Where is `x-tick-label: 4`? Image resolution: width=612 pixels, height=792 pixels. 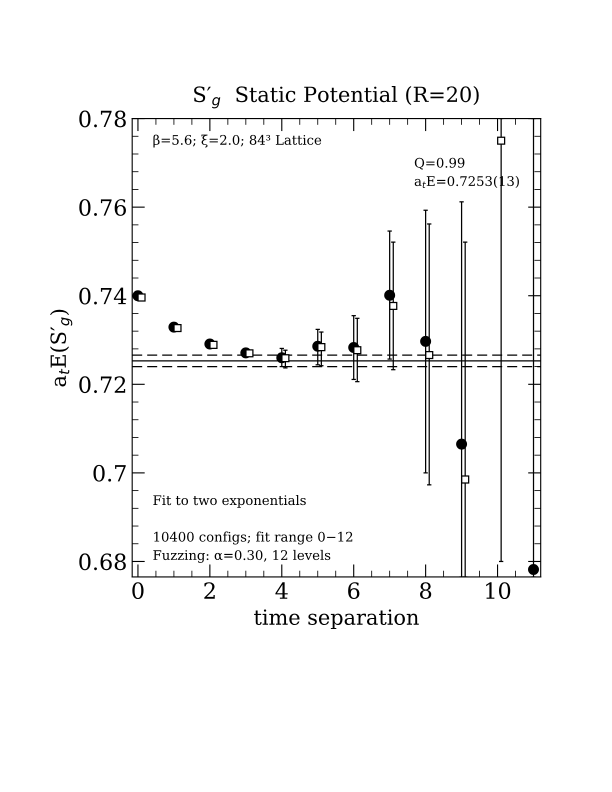
x-tick-label: 4 is located at coordinates (281, 590).